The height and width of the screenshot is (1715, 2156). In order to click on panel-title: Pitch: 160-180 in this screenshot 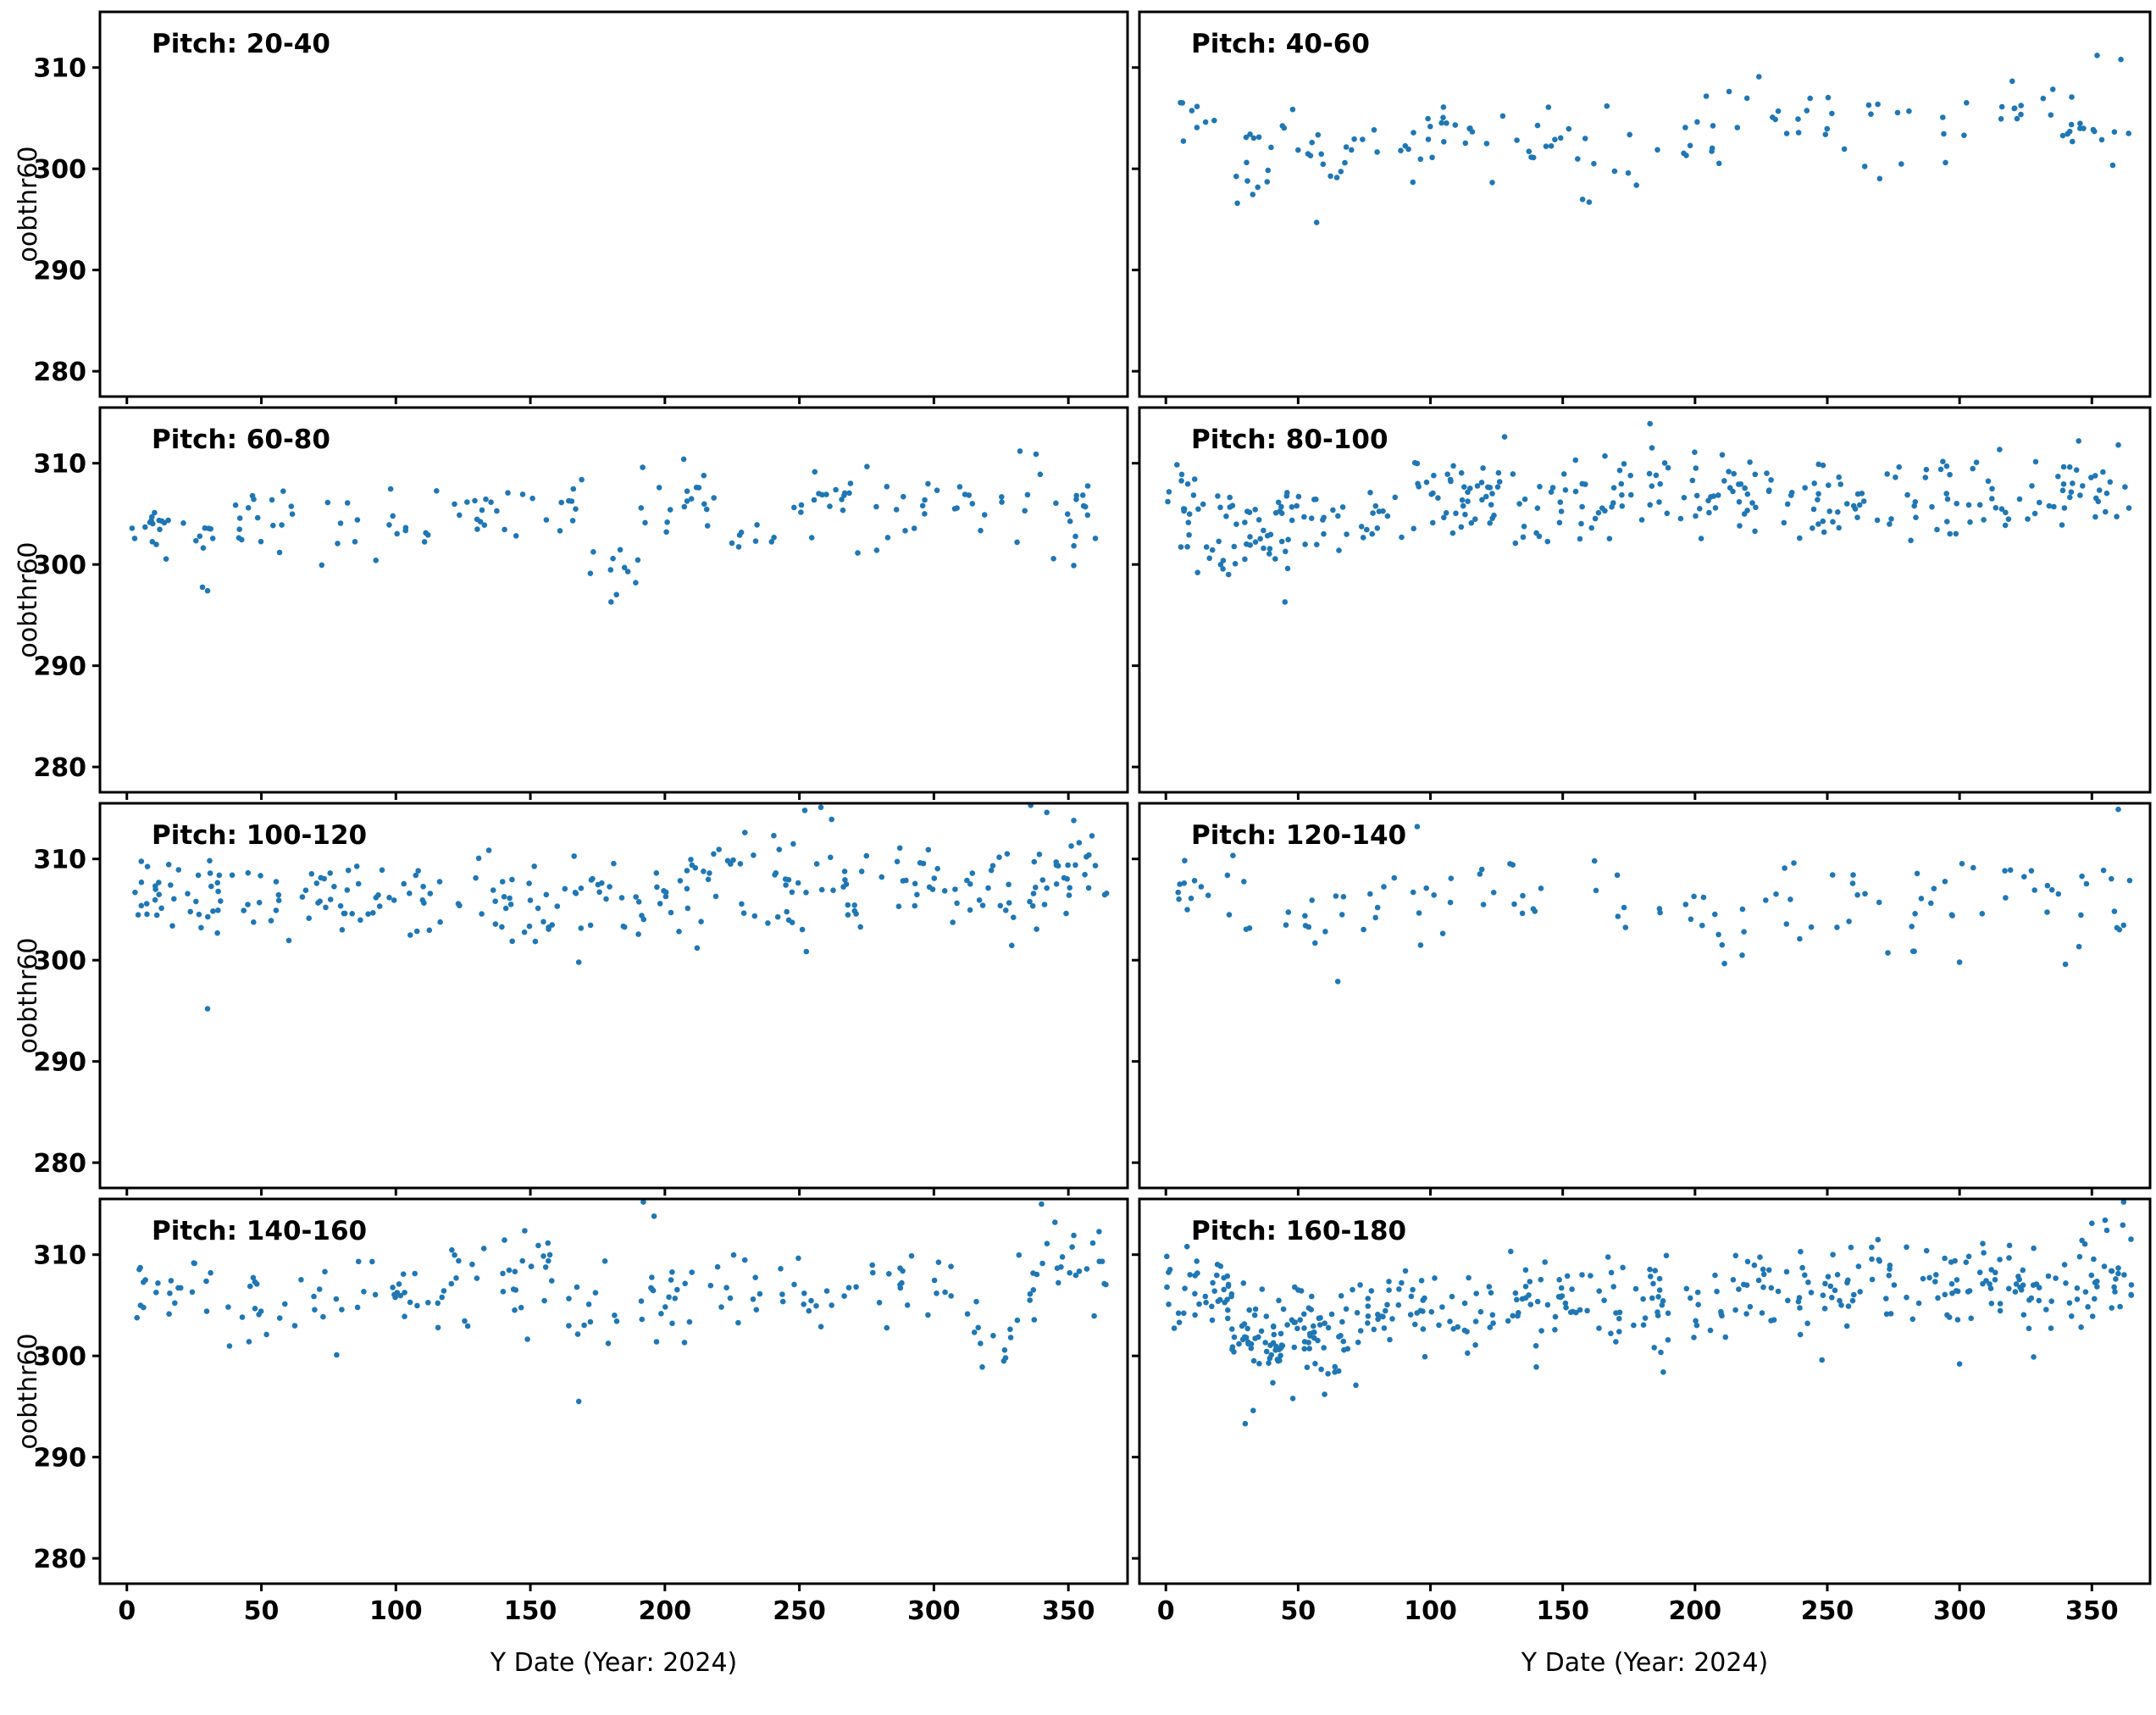, I will do `click(1299, 1231)`.